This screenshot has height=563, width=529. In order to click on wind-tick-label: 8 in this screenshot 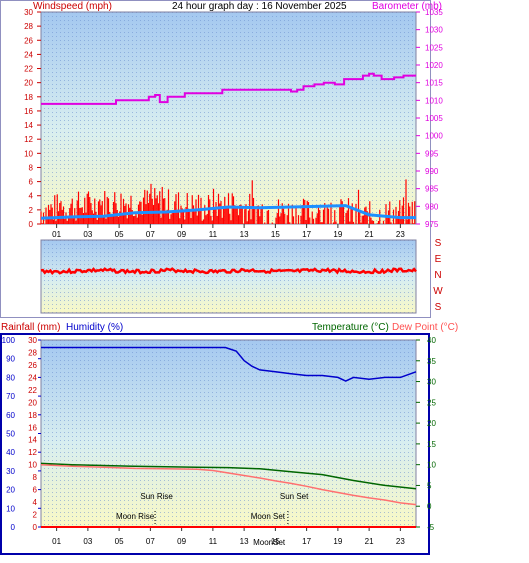, I will do `click(31, 167)`.